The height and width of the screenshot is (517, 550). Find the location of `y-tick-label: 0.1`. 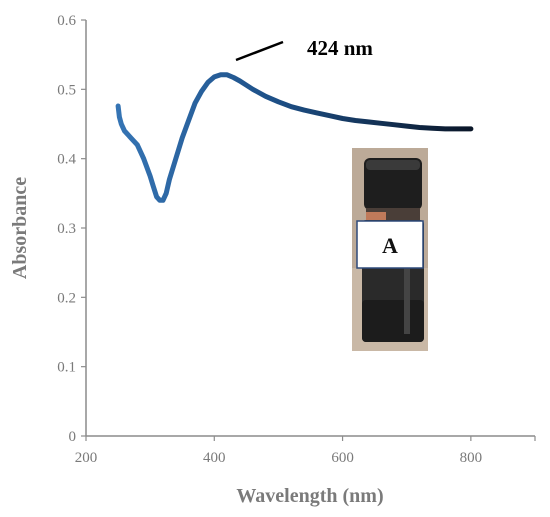

y-tick-label: 0.1 is located at coordinates (66, 368).